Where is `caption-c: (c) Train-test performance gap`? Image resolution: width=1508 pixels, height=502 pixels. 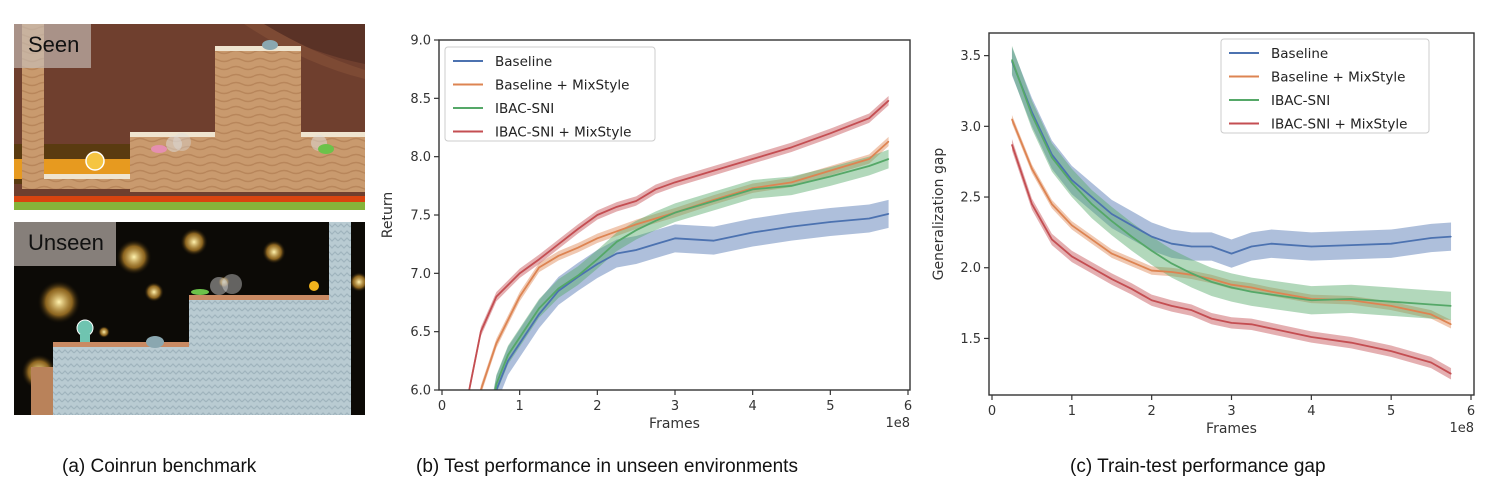
caption-c: (c) Train-test performance gap is located at coordinates (1198, 466).